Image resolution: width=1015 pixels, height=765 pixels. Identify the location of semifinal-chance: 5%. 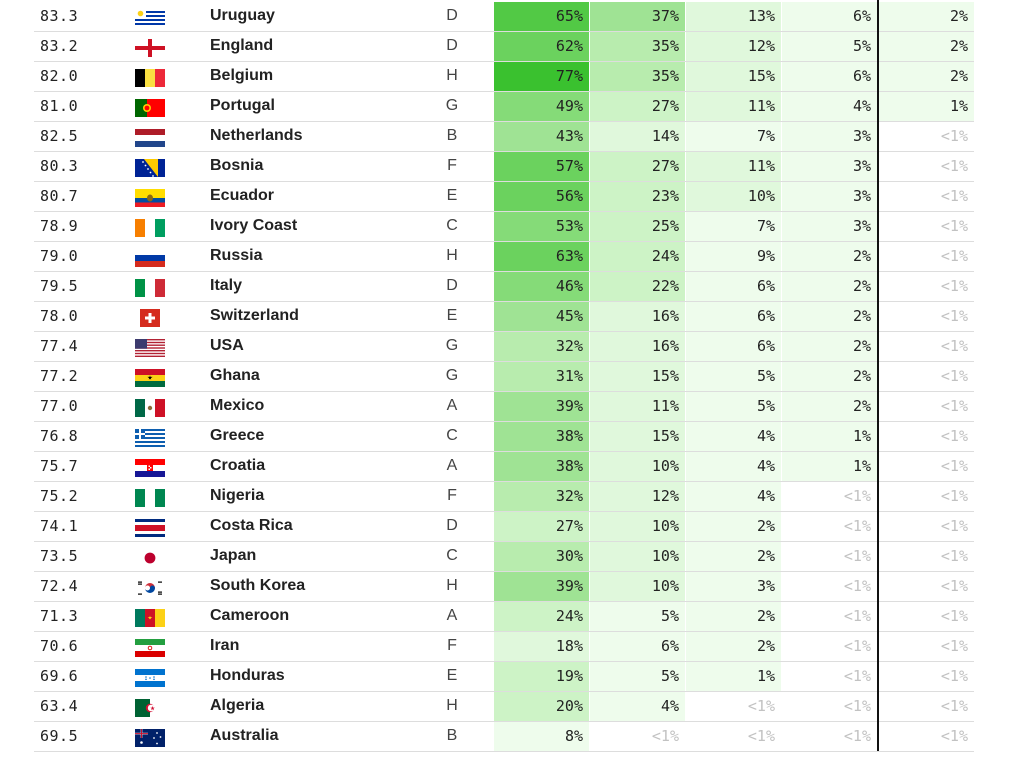
(733, 376).